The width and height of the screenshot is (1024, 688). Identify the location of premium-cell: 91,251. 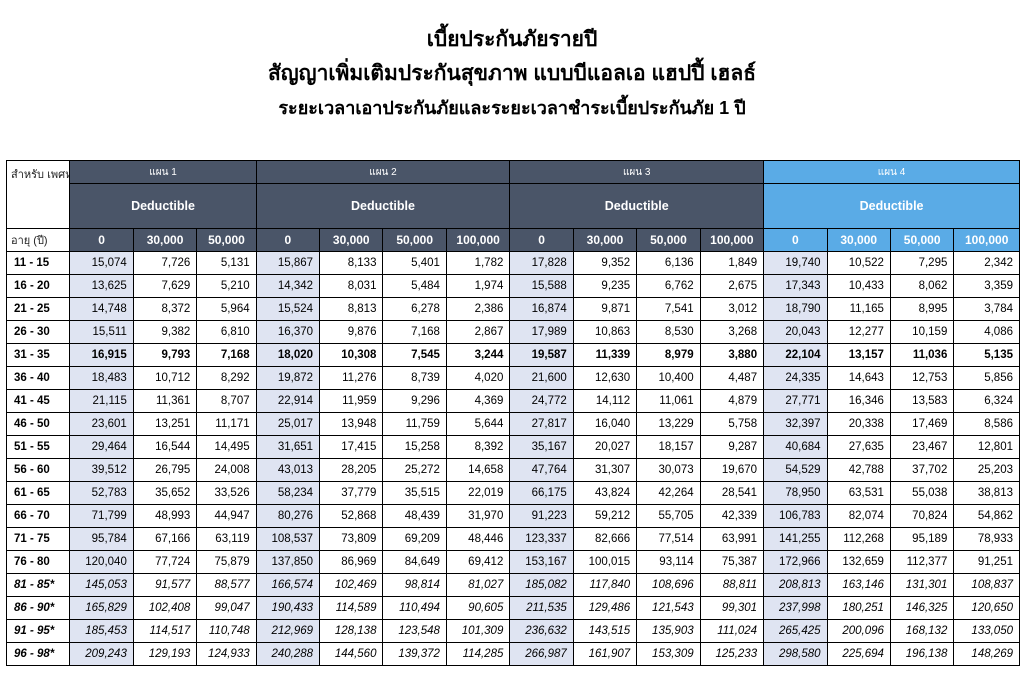
(986, 562).